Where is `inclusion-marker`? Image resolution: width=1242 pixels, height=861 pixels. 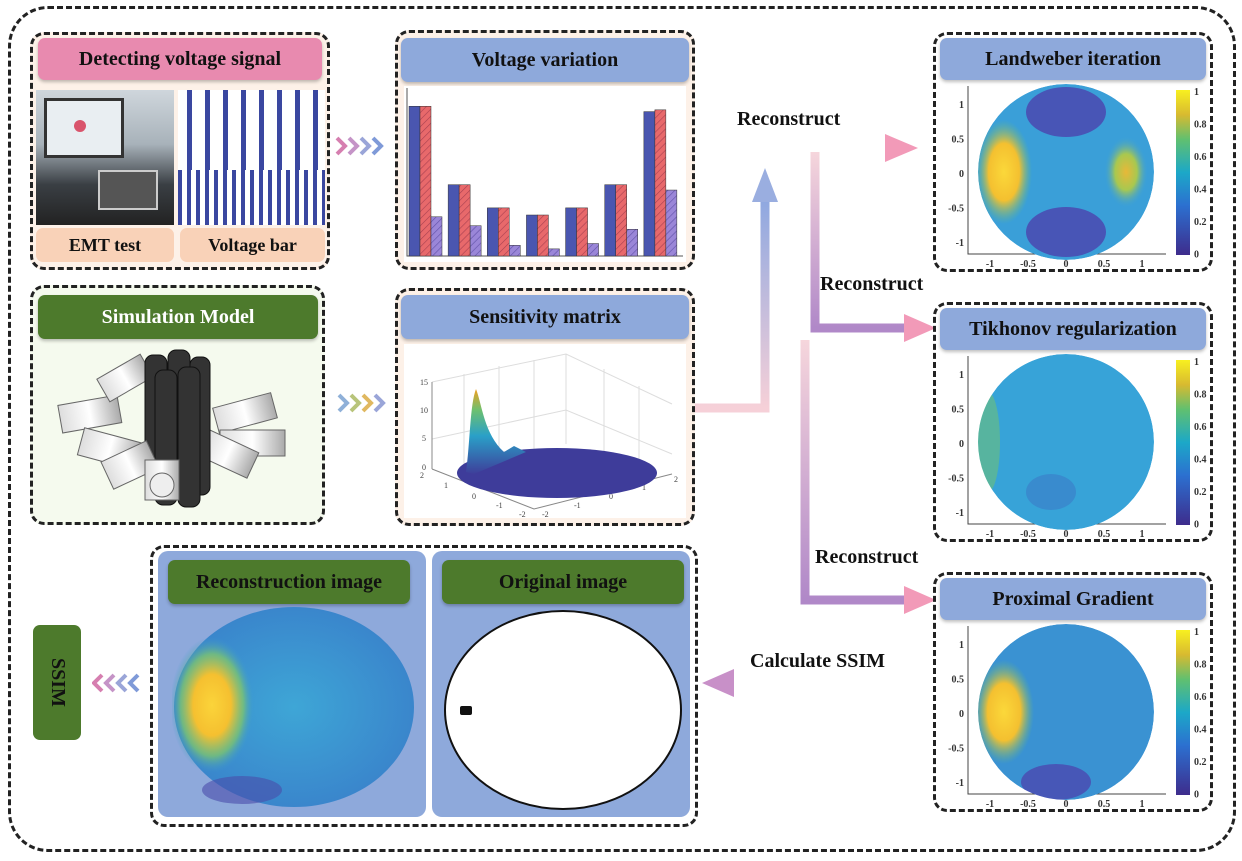
inclusion-marker is located at coordinates (466, 710).